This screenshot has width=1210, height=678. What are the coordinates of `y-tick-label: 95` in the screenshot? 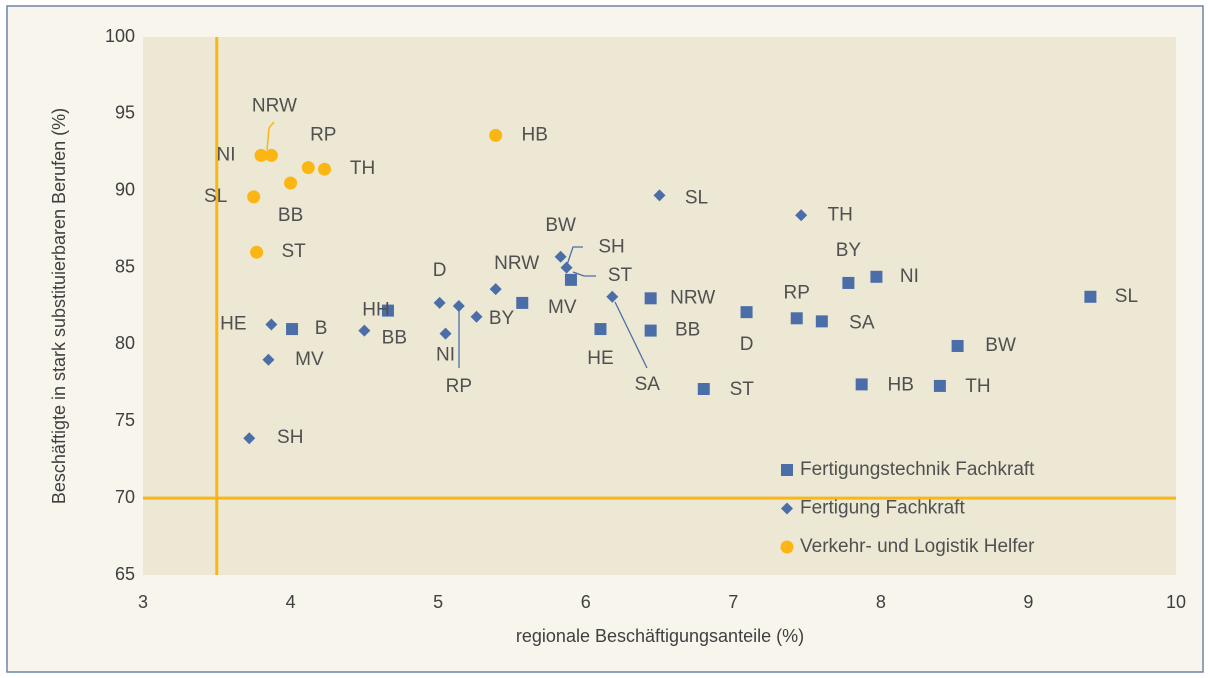 It's located at (125, 113).